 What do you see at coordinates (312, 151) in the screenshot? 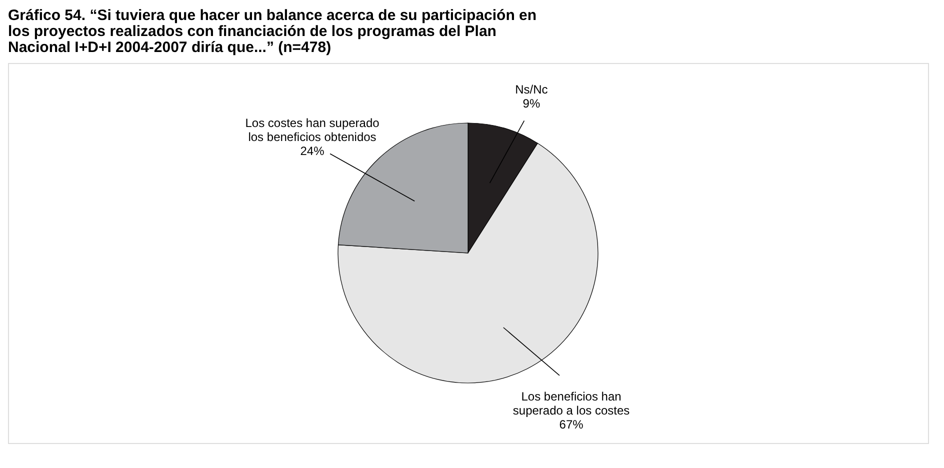
I see `data-label: 24%` at bounding box center [312, 151].